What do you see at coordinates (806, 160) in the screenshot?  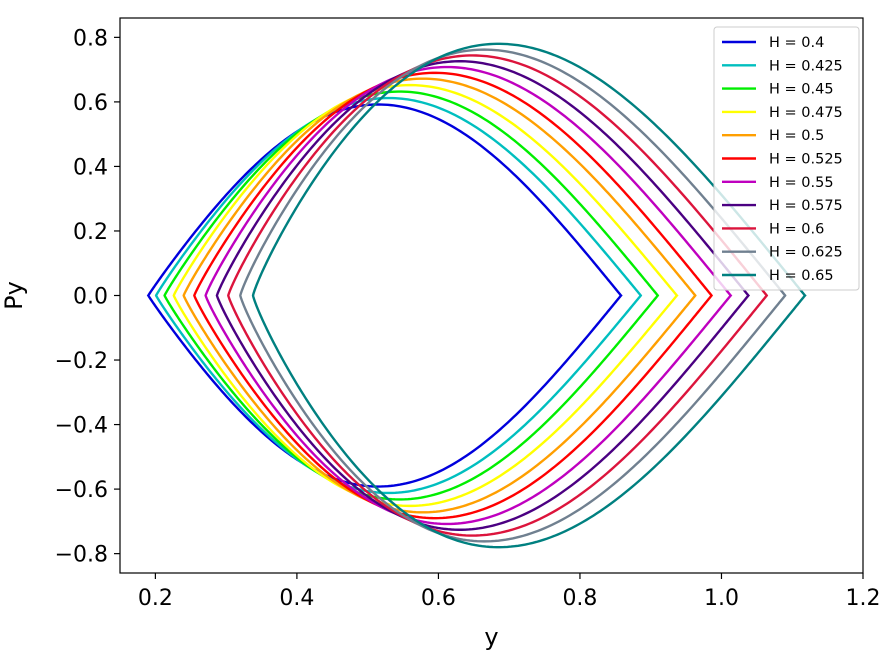 I see `legend-label: H = 0.525` at bounding box center [806, 160].